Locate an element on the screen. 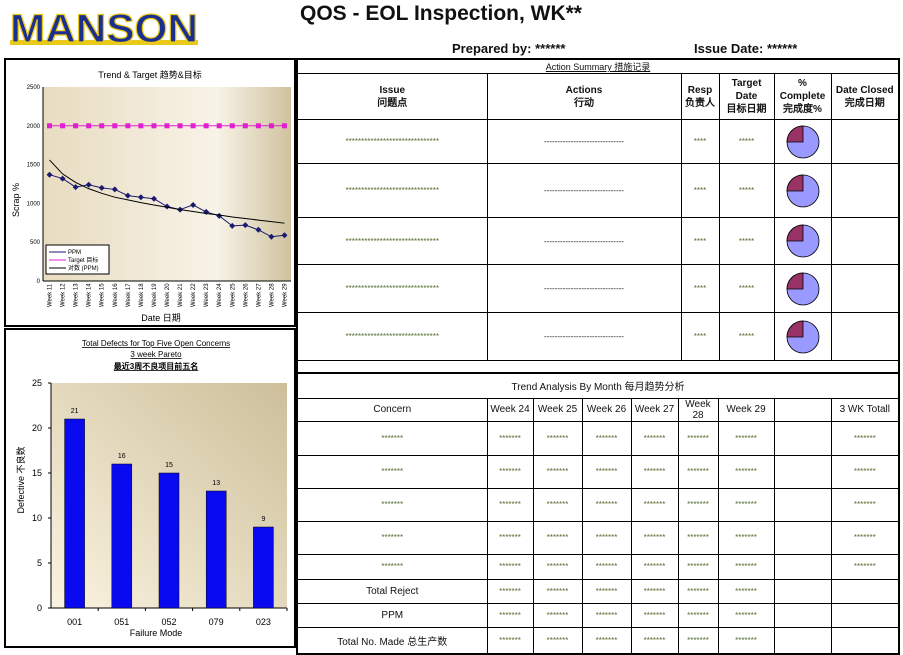  header-line: 完成日期 is located at coordinates (864, 103).